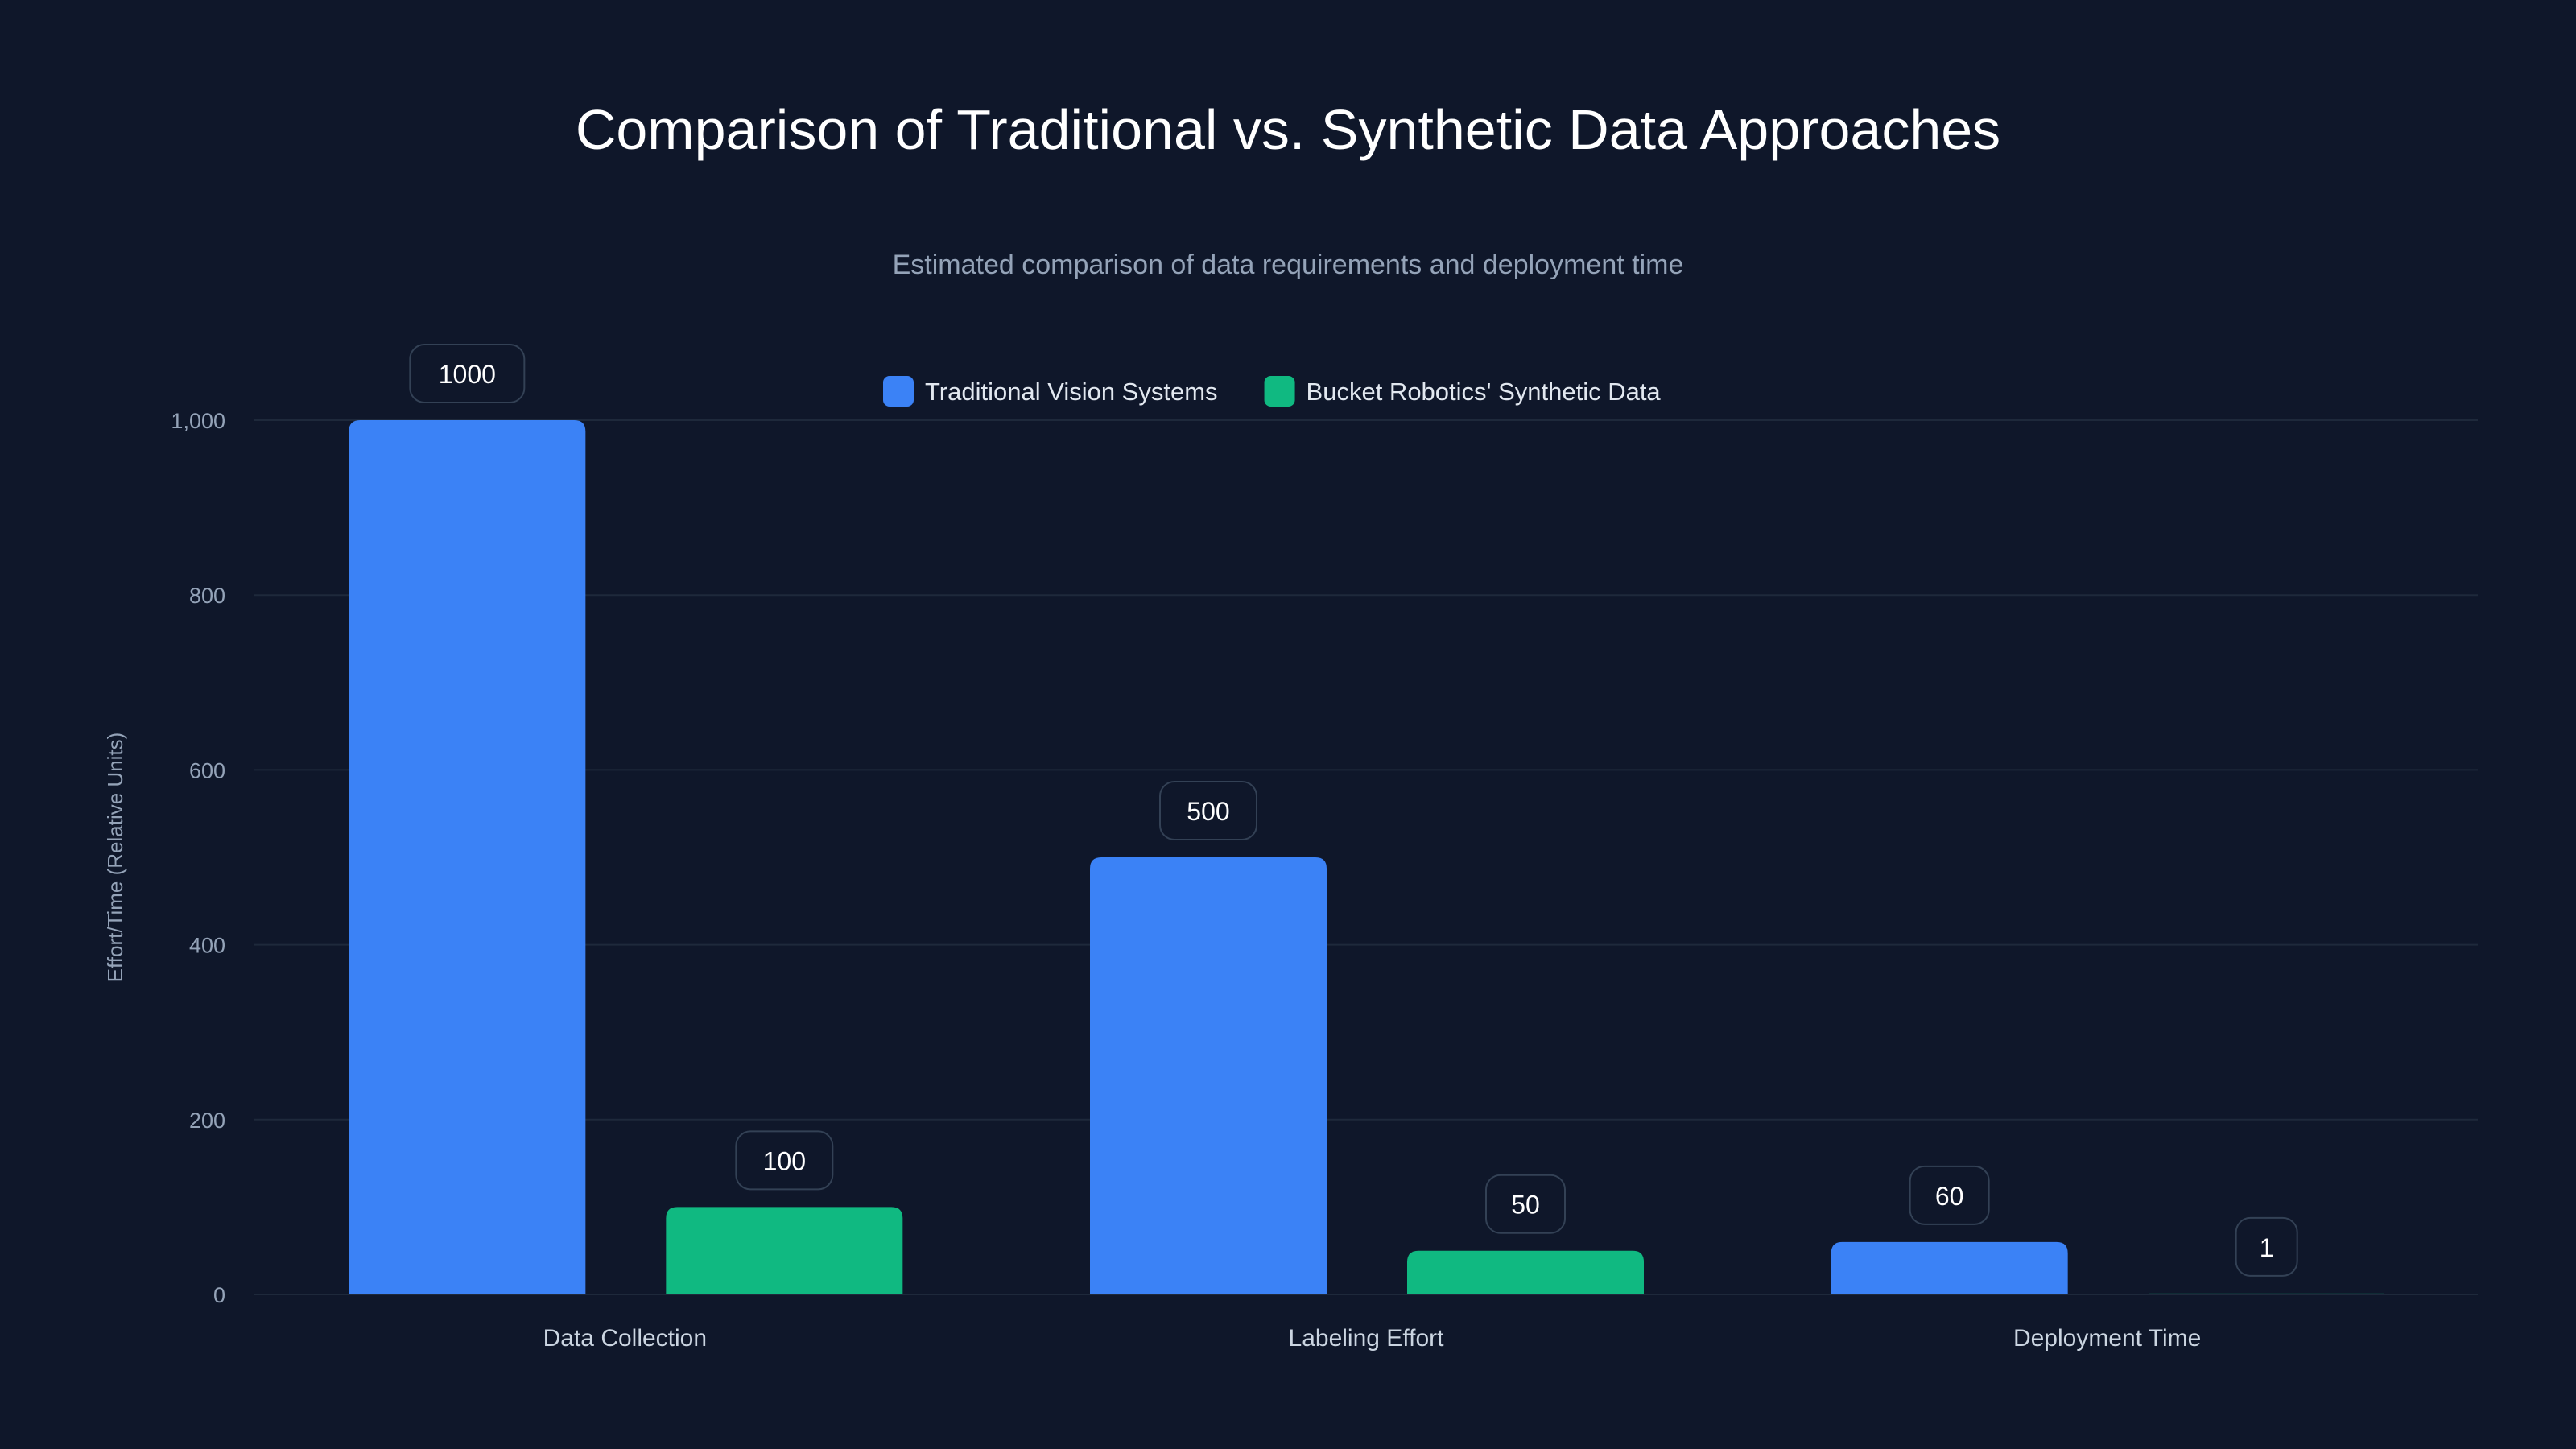 The width and height of the screenshot is (2576, 1449). Describe the element at coordinates (207, 770) in the screenshot. I see `y-tick-label: 600` at that location.